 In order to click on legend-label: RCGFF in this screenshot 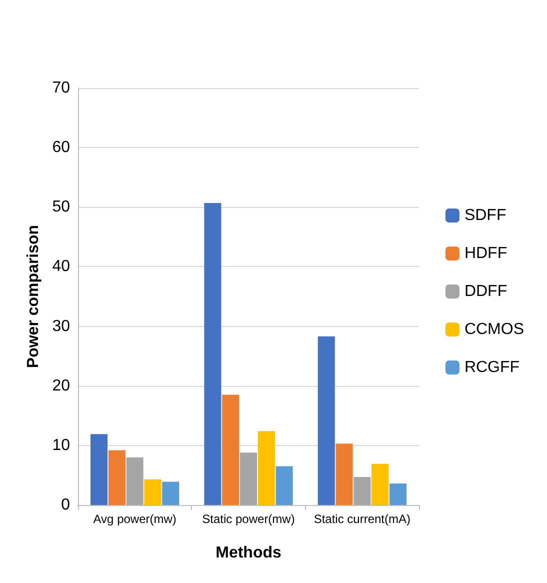, I will do `click(492, 367)`.